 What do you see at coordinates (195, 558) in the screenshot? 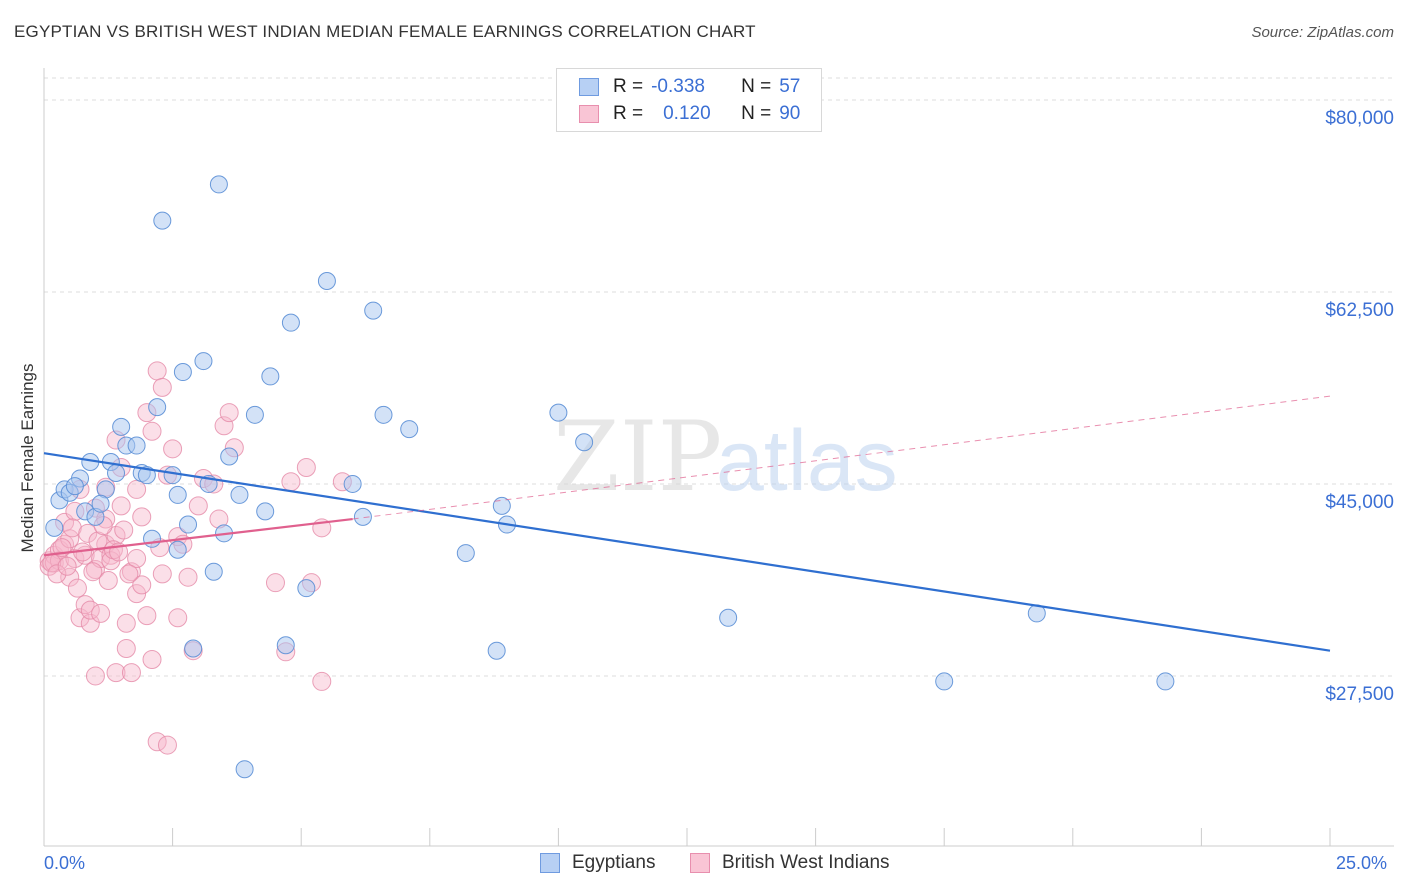
I see `bwi-points` at bounding box center [195, 558].